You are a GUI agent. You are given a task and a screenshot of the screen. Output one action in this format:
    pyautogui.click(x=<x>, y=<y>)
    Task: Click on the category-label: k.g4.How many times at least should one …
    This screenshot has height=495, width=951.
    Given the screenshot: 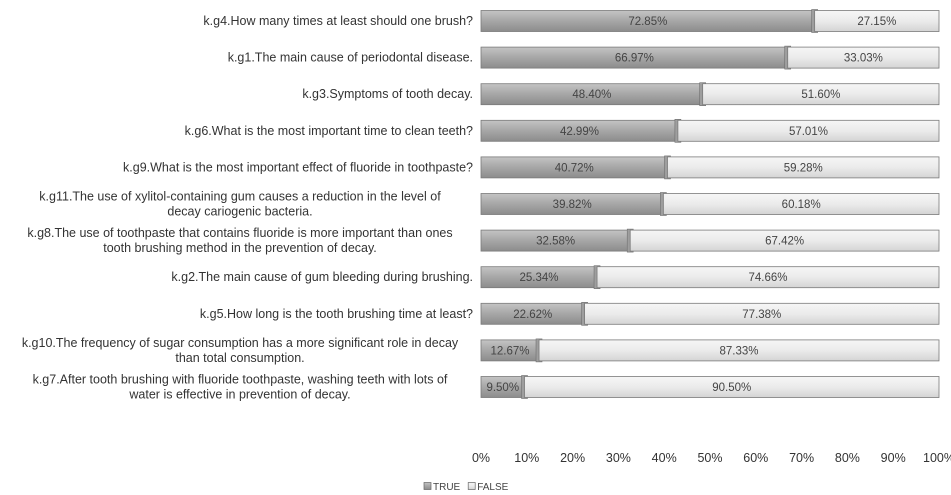 What is the action you would take?
    pyautogui.click(x=338, y=21)
    